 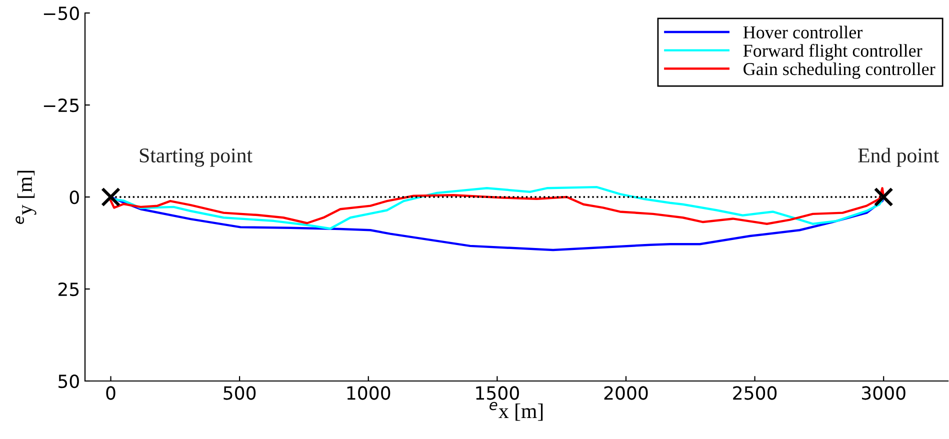 What do you see at coordinates (626, 393) in the screenshot?
I see `x-tick-label: 2000` at bounding box center [626, 393].